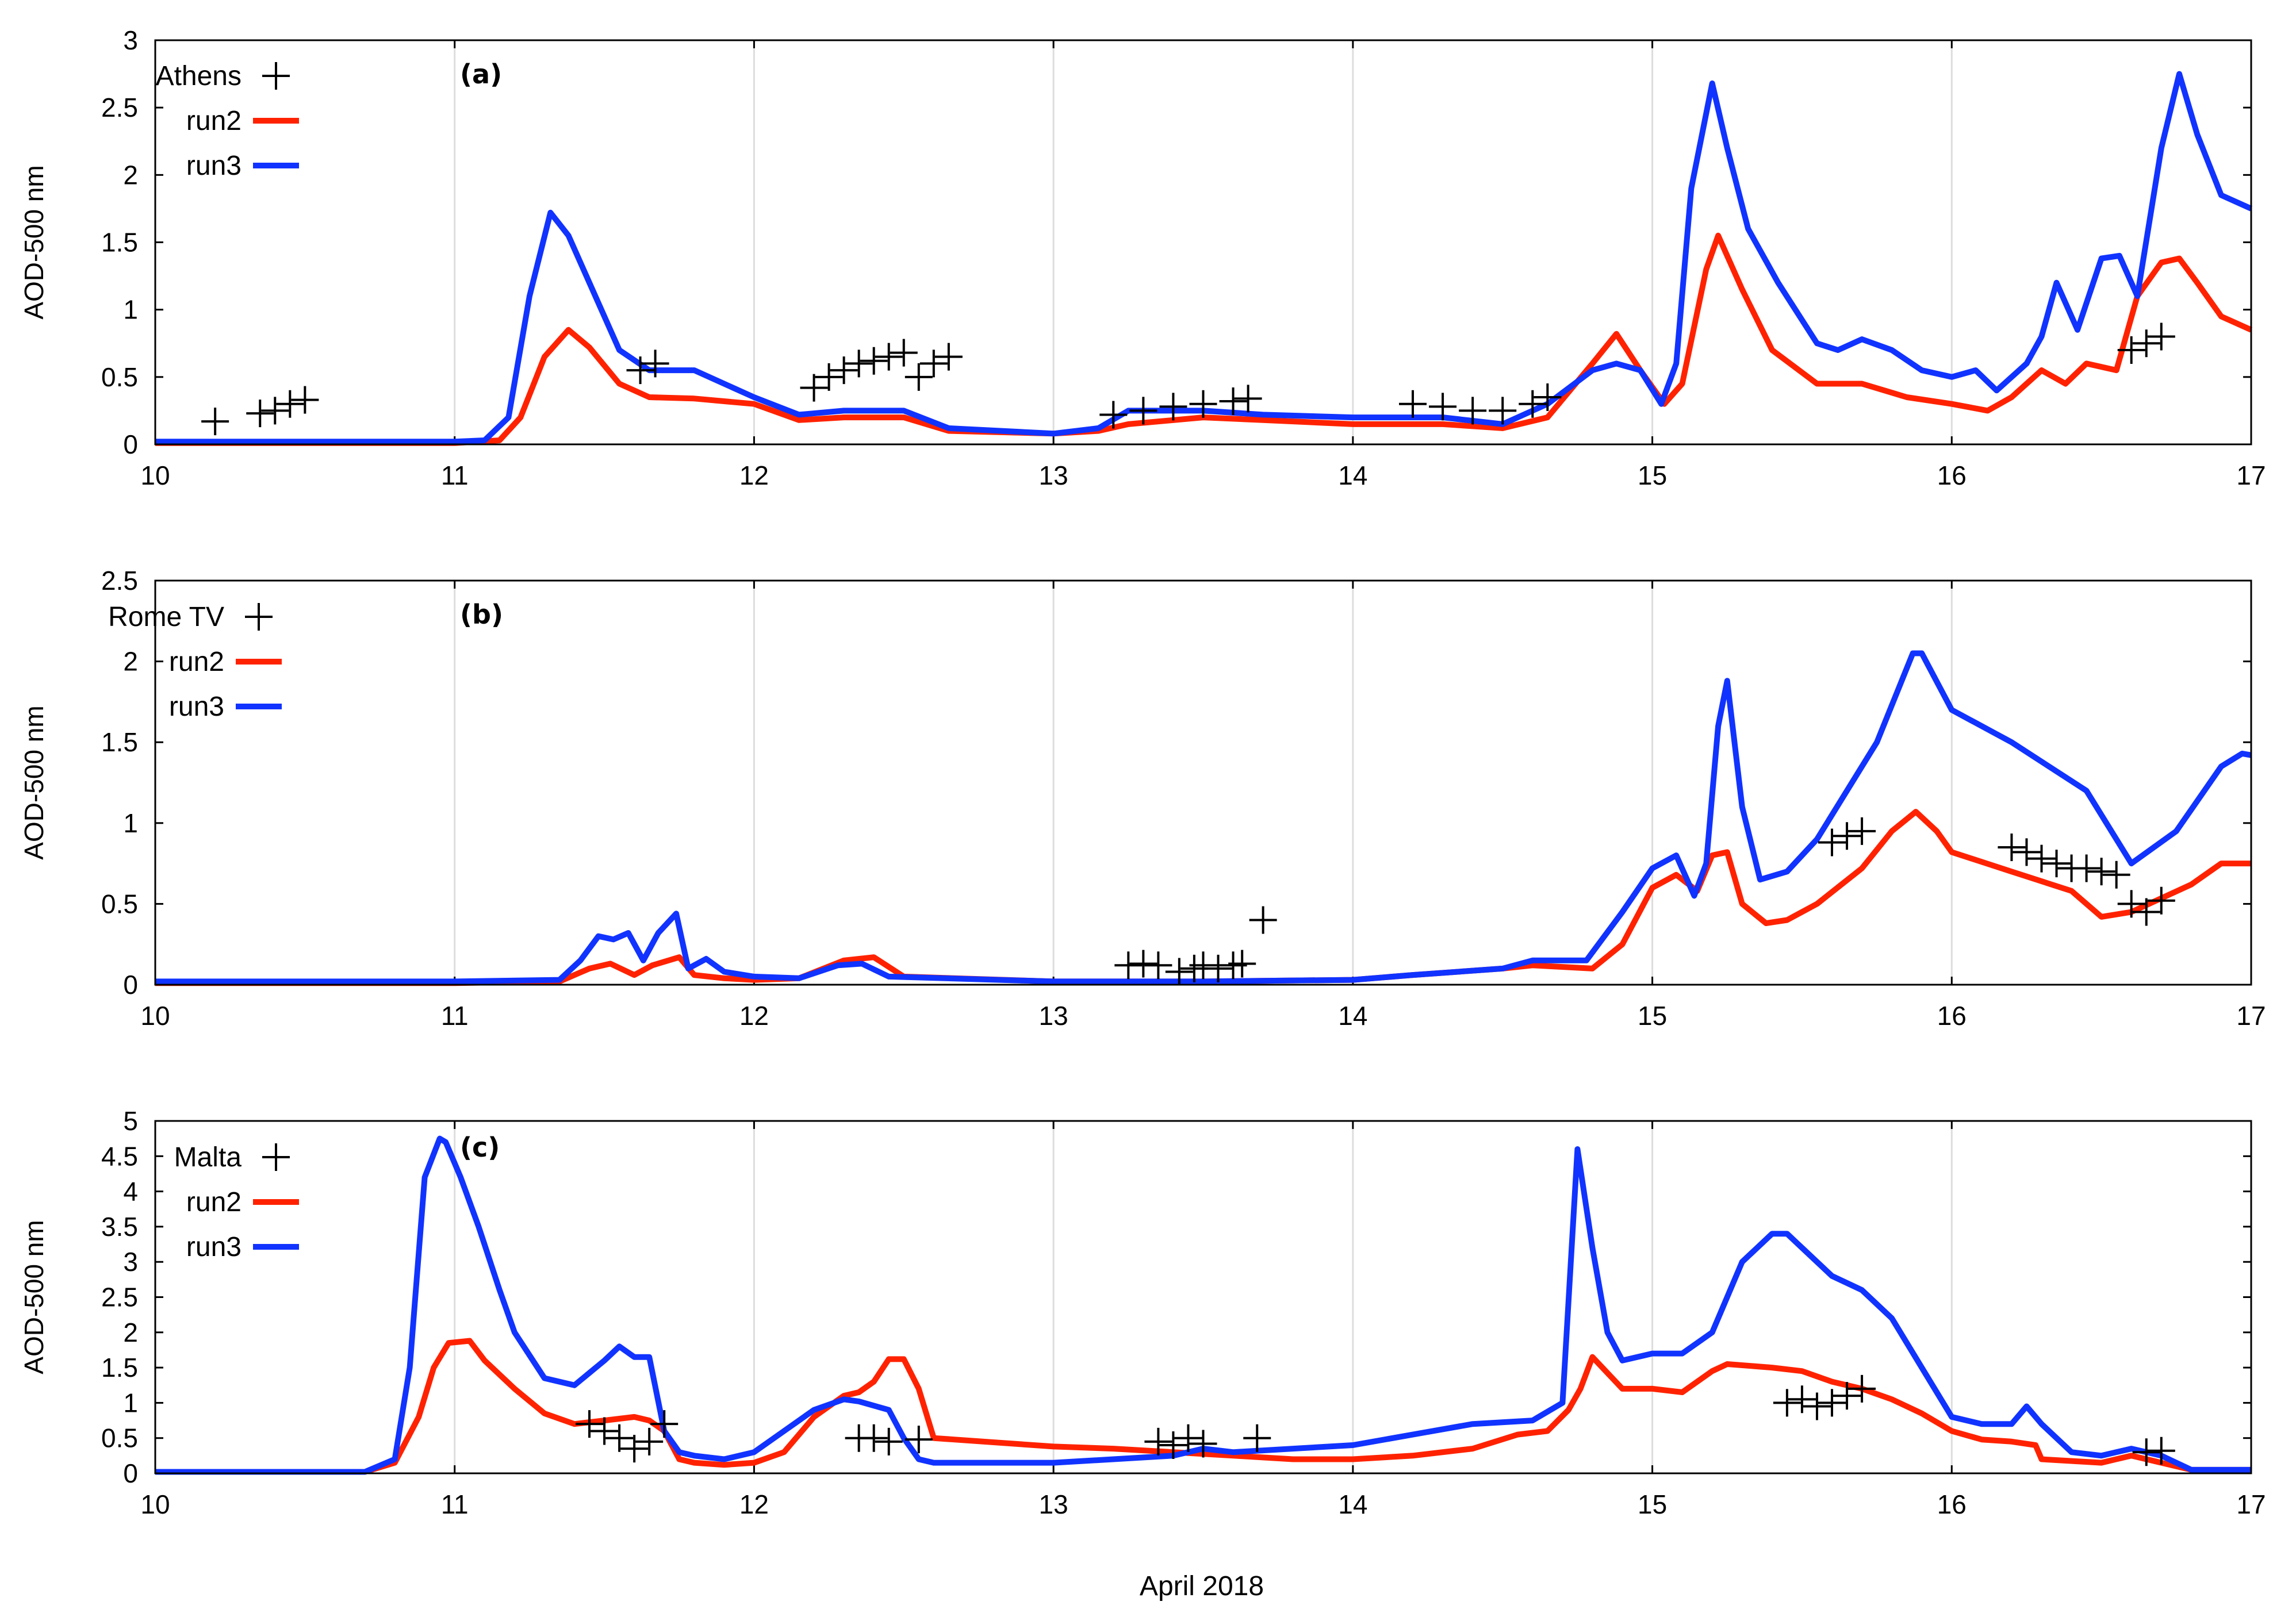 Image resolution: width=2296 pixels, height=1613 pixels. Describe the element at coordinates (130, 1121) in the screenshot. I see `y-tick-label: 5` at that location.